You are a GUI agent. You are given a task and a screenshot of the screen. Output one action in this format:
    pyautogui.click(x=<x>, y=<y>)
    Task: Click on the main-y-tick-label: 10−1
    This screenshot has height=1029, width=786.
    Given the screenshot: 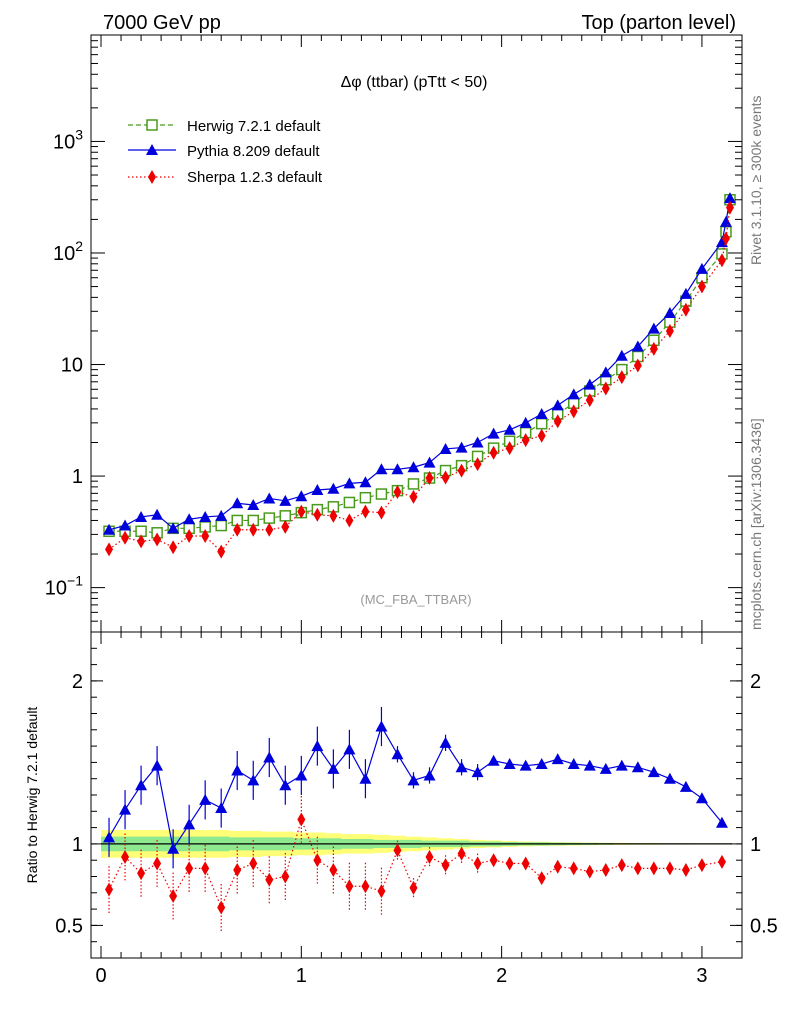 What is the action you would take?
    pyautogui.click(x=64, y=586)
    